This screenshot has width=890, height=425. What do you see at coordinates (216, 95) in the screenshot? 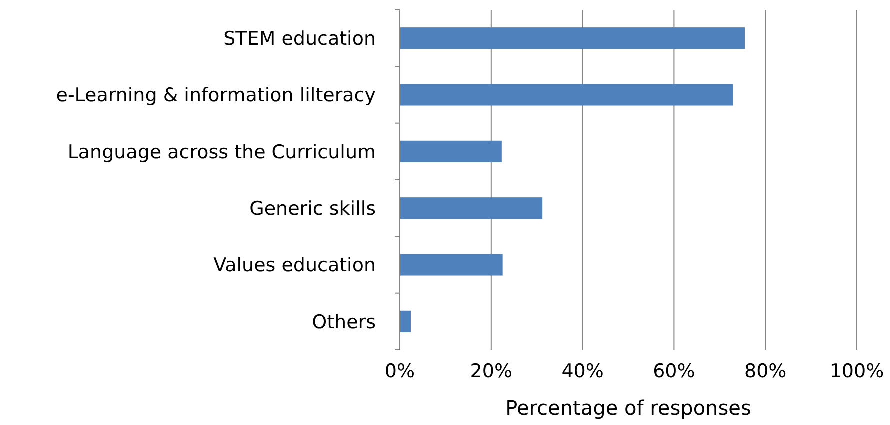
I see `y-tick-label: e-Learning & information lilteracy` at bounding box center [216, 95].